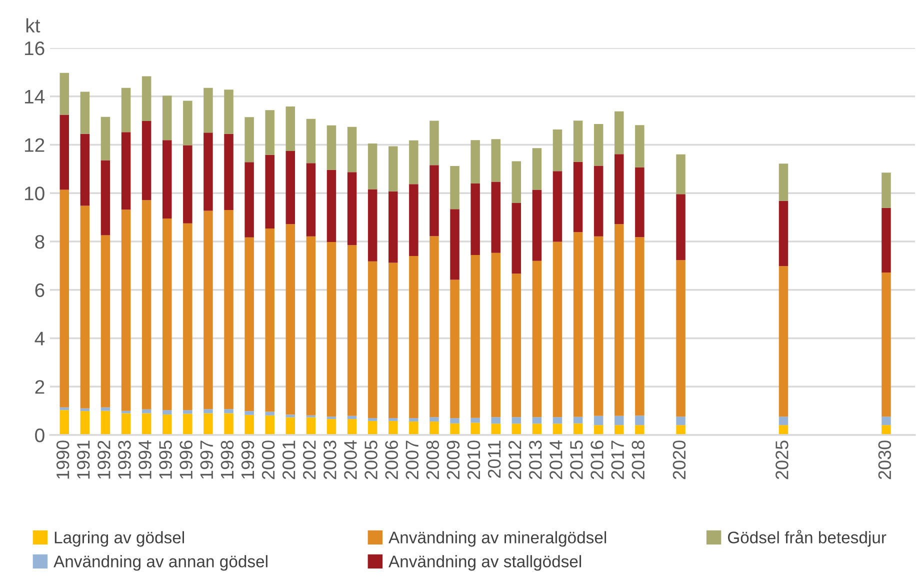  What do you see at coordinates (885, 460) in the screenshot?
I see `x-tick-label: 2030` at bounding box center [885, 460].